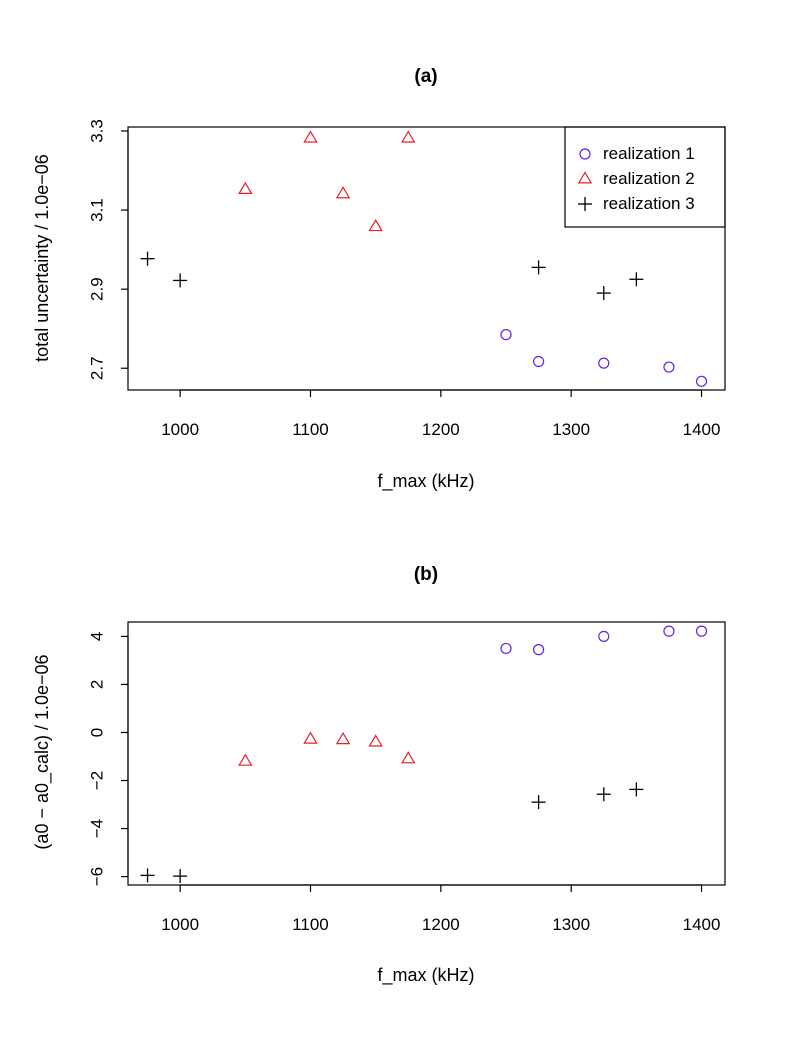  What do you see at coordinates (42, 751) in the screenshot?
I see `panel-b-y-axis-label: (a0 − a0_calc) / 1.0e−06` at bounding box center [42, 751].